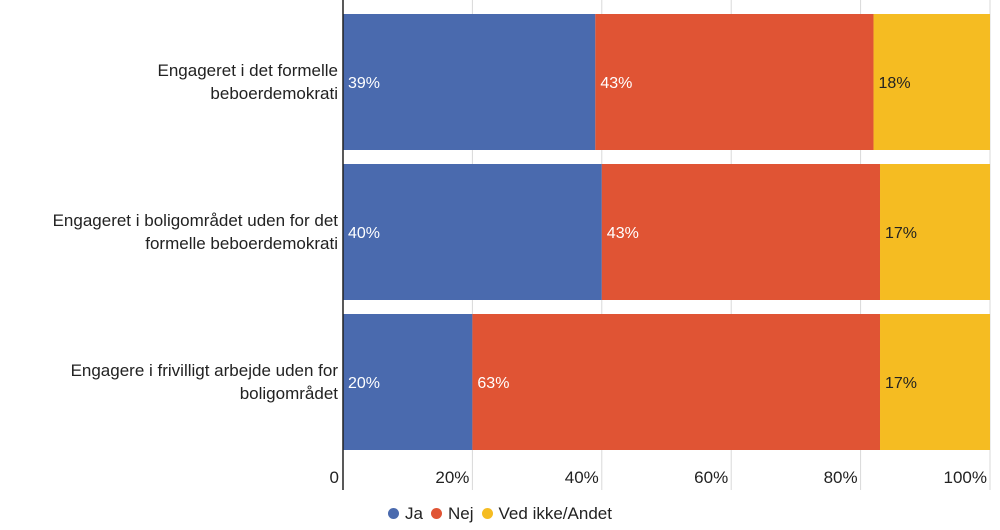 The height and width of the screenshot is (530, 1000). I want to click on data-label: 20%, so click(364, 383).